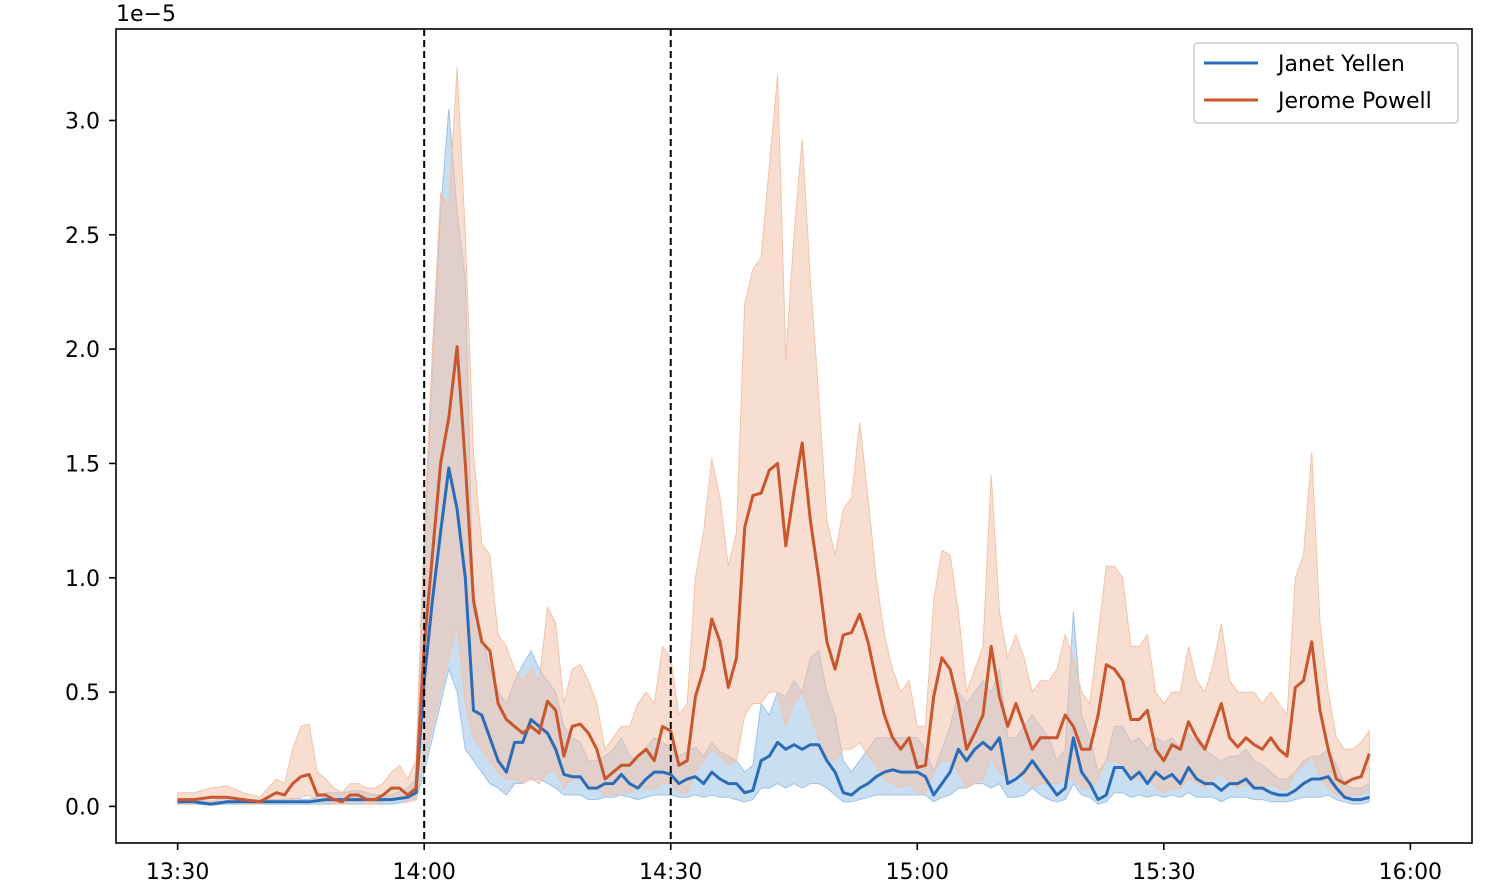 This screenshot has width=1492, height=895. I want to click on y-tick-label: 1.5, so click(82, 464).